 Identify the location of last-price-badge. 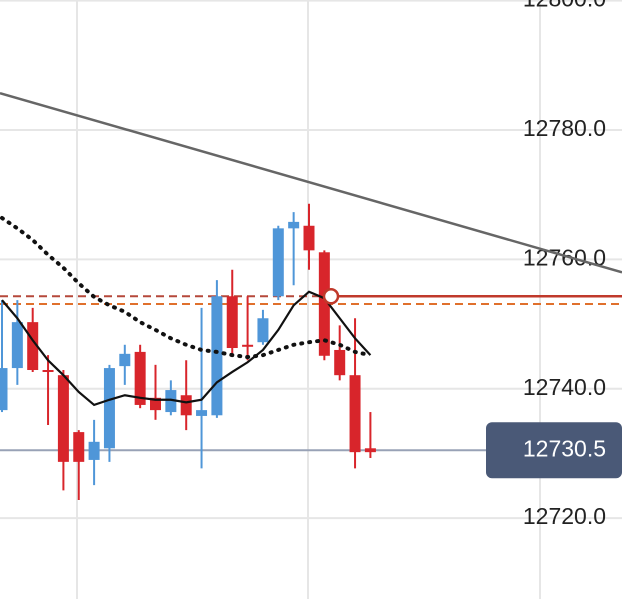
(554, 450).